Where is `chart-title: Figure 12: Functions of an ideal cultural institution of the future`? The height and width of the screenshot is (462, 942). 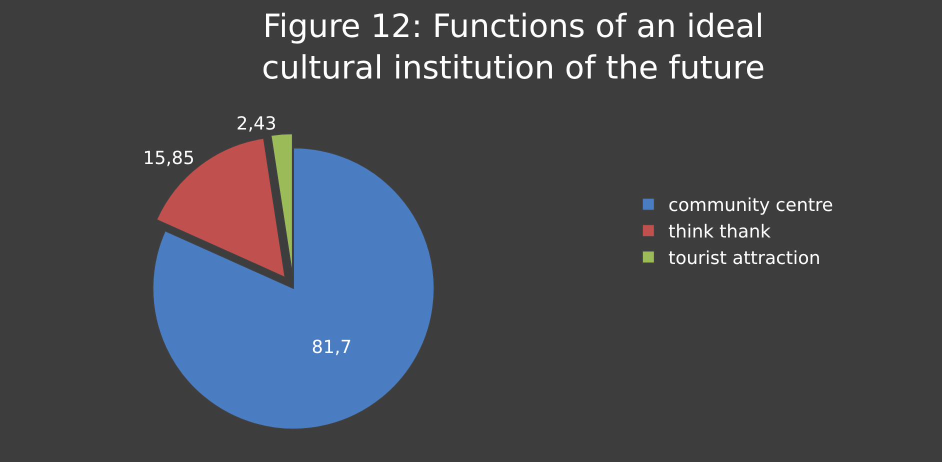
chart-title: Figure 12: Functions of an ideal cultural institution of the future is located at coordinates (513, 46).